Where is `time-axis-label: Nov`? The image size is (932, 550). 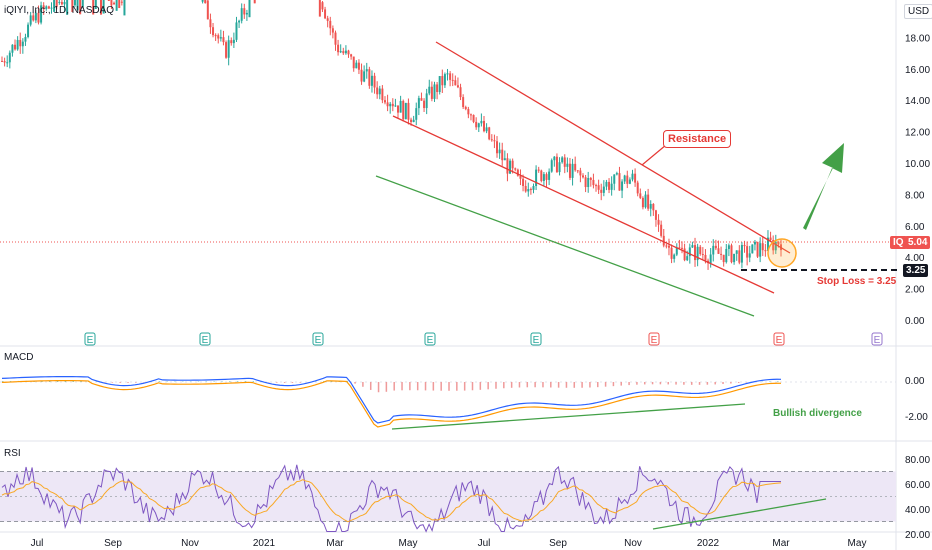
time-axis-label: Nov is located at coordinates (190, 543).